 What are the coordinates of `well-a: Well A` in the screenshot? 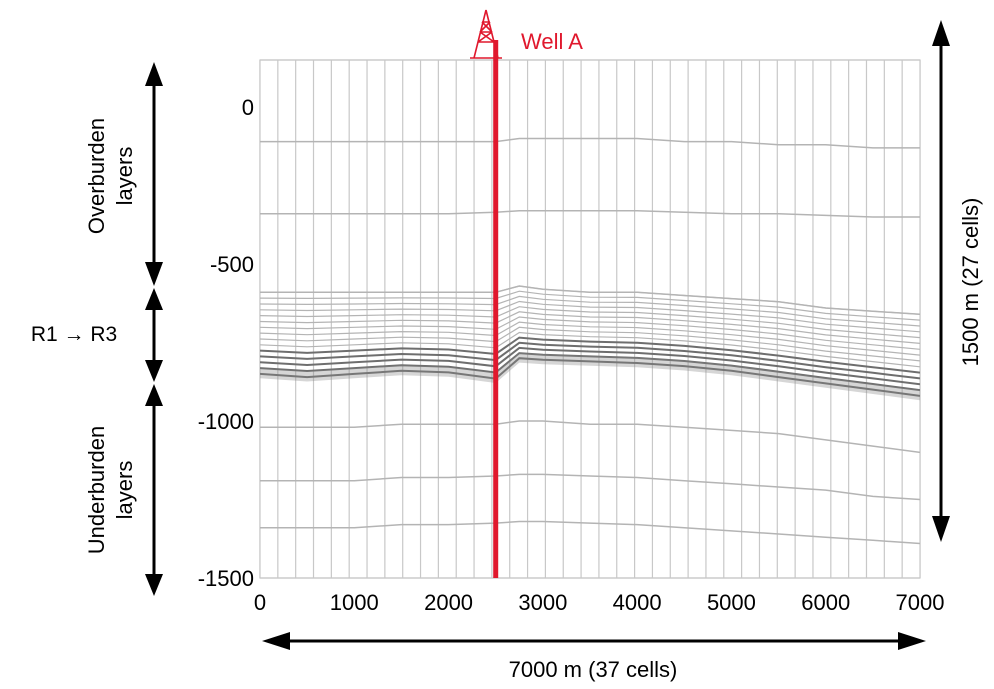 It's located at (526, 293).